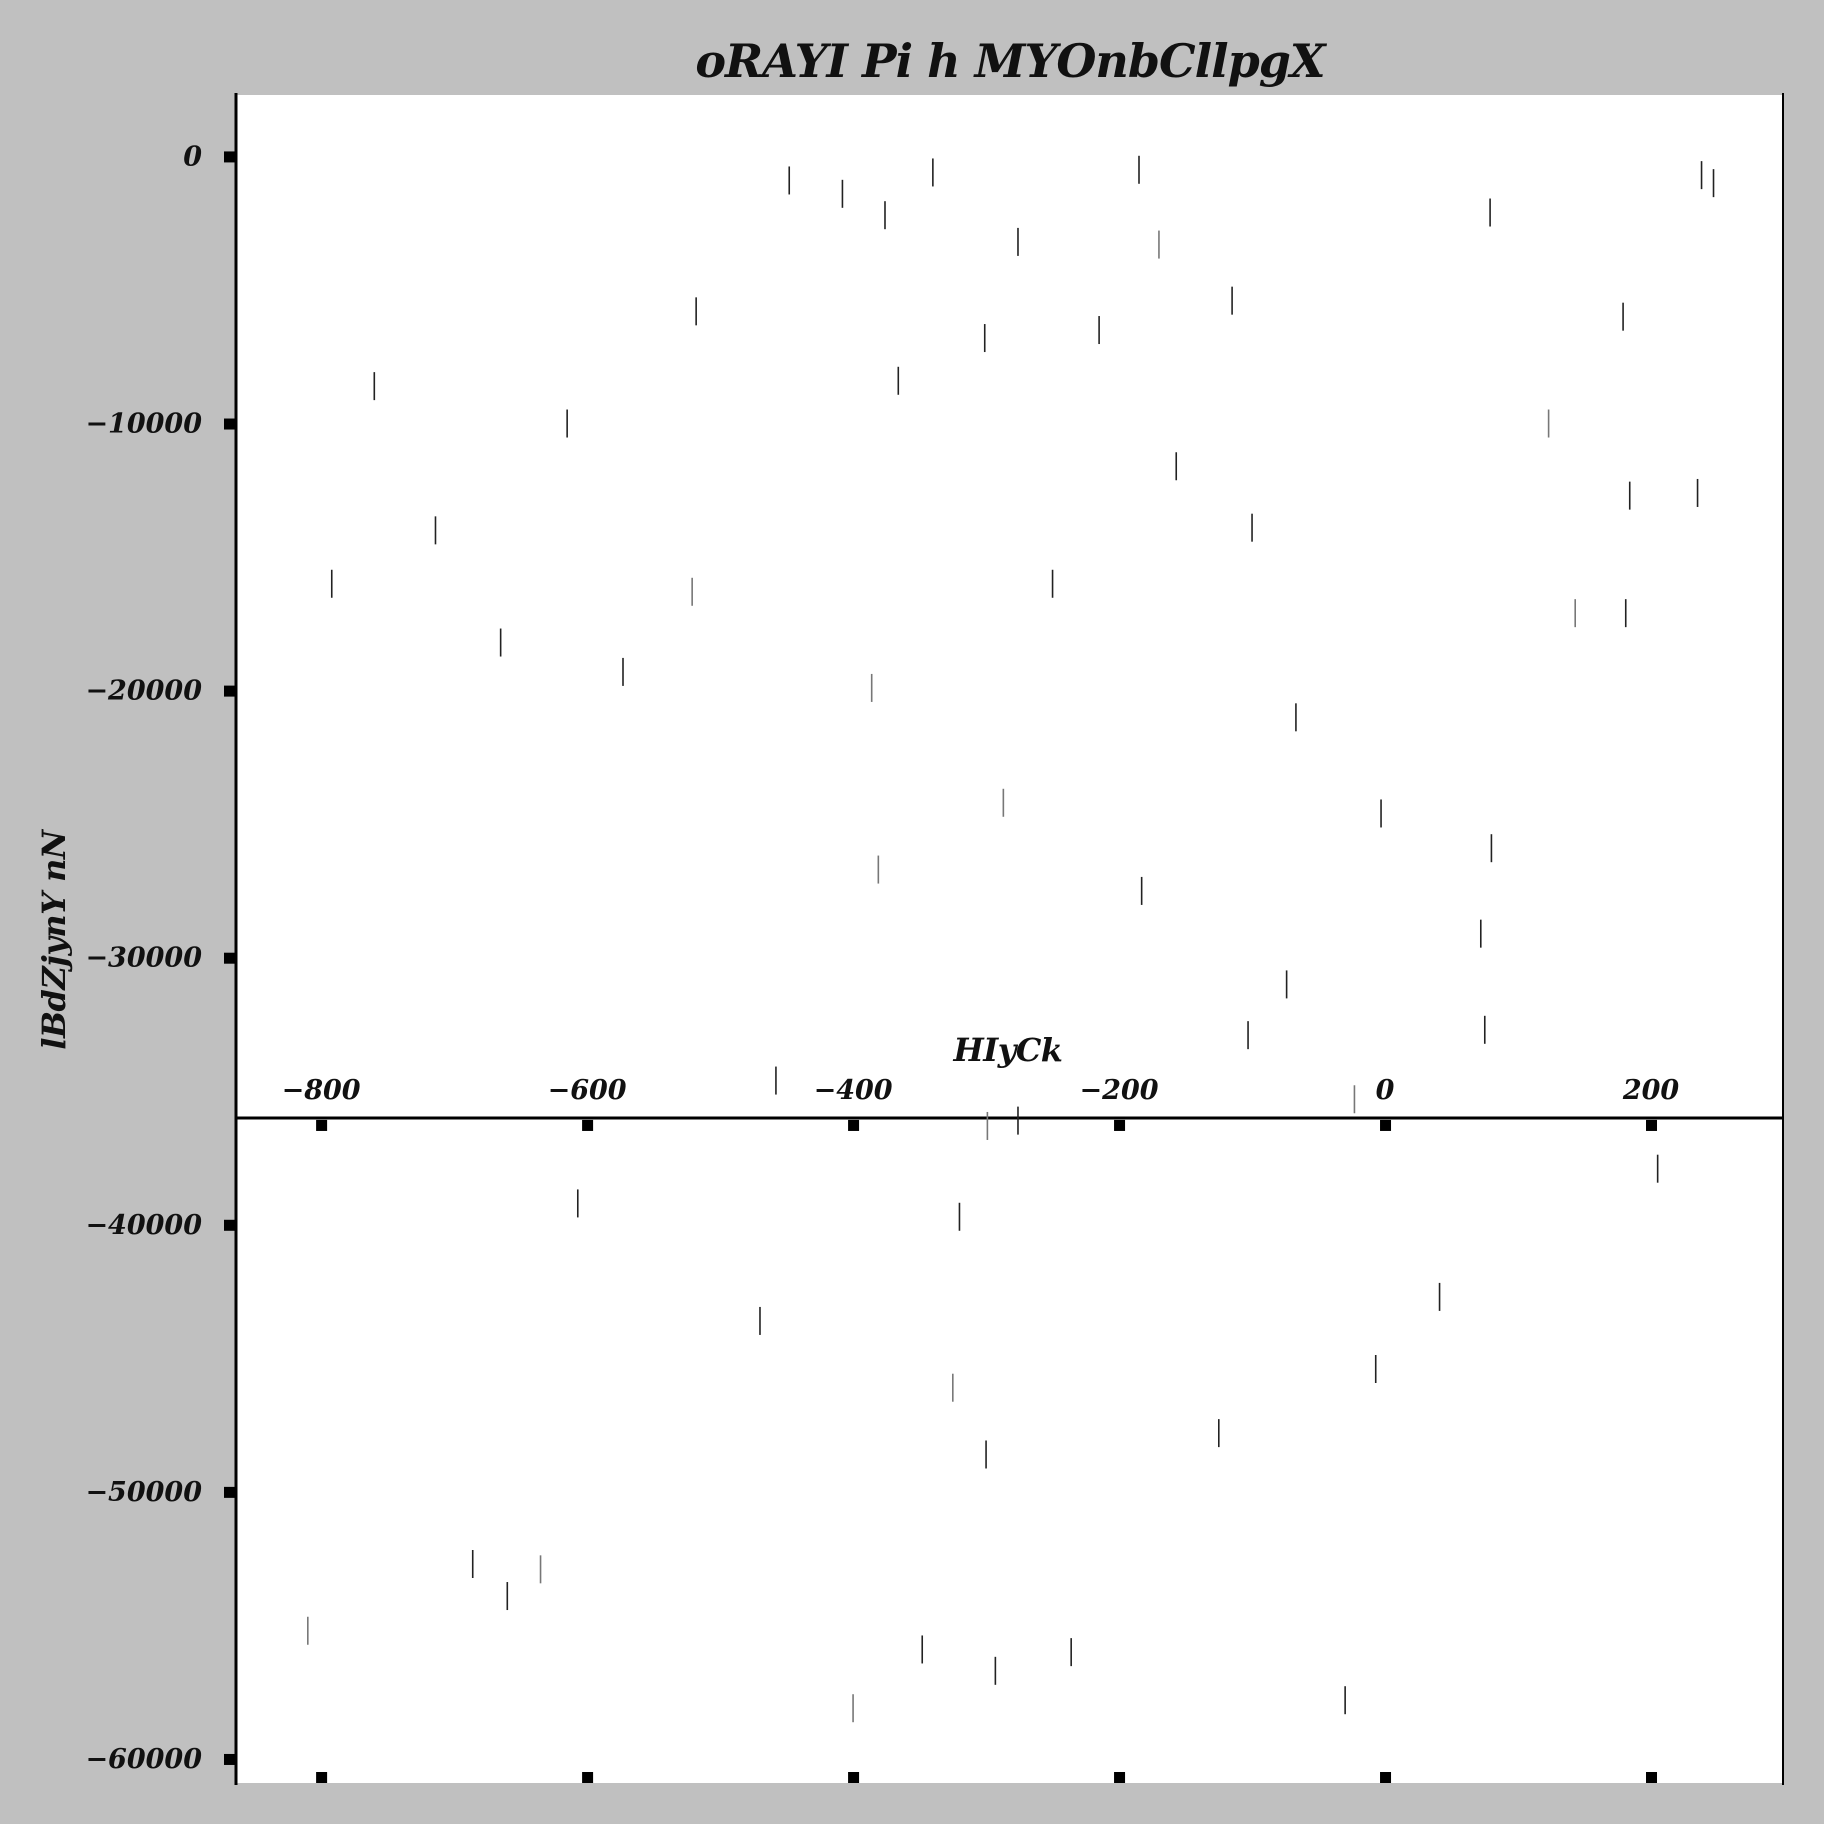 The height and width of the screenshot is (1824, 1824). Describe the element at coordinates (853, 1090) in the screenshot. I see `x-tick-label: −400` at that location.